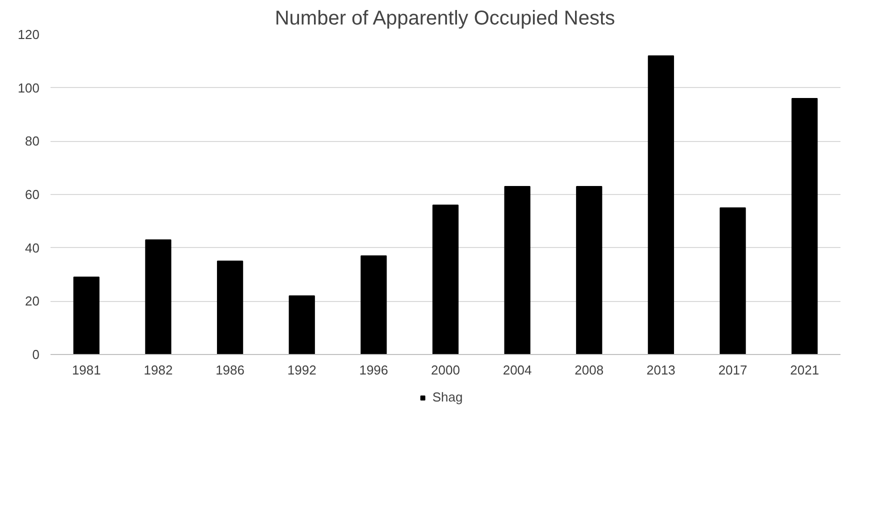 The height and width of the screenshot is (517, 888). What do you see at coordinates (29, 34) in the screenshot?
I see `y-tick-label: 120` at bounding box center [29, 34].